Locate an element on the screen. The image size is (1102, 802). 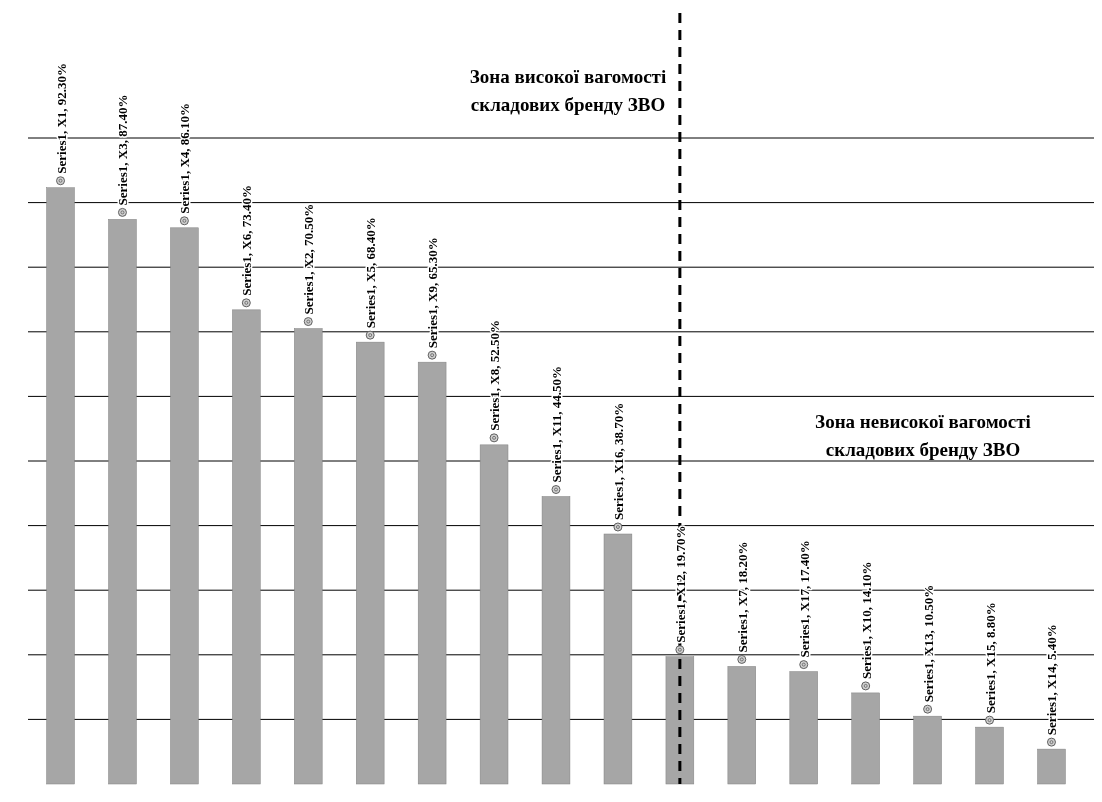
data-label: Series1, X13, 10.50% is located at coordinates (928, 643).